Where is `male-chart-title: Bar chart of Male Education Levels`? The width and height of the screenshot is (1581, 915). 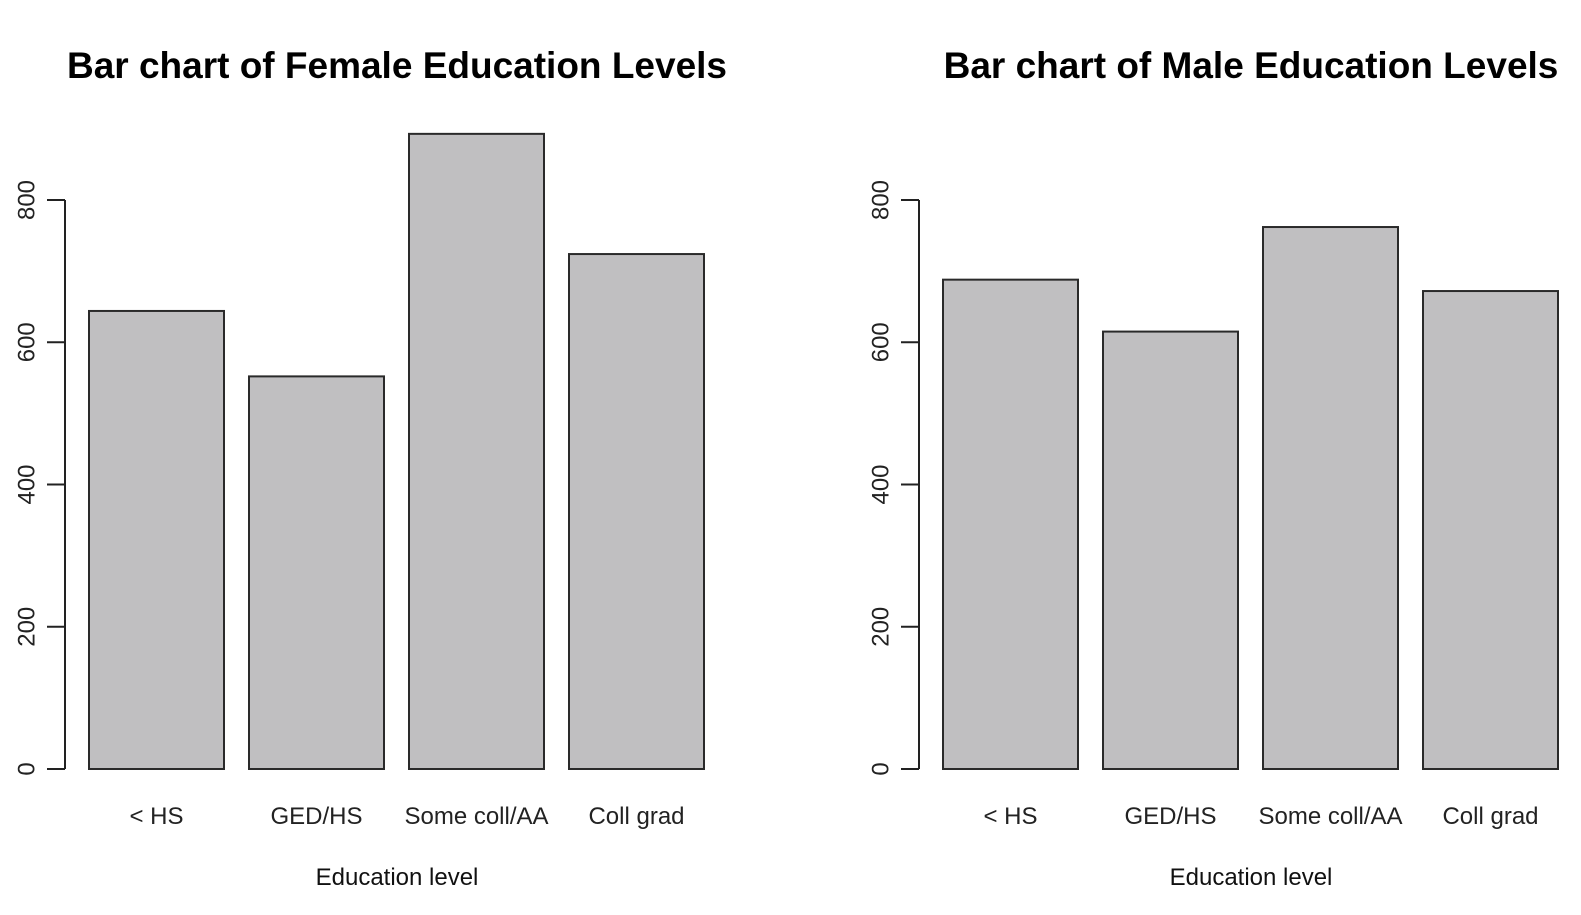 male-chart-title: Bar chart of Male Education Levels is located at coordinates (1251, 65).